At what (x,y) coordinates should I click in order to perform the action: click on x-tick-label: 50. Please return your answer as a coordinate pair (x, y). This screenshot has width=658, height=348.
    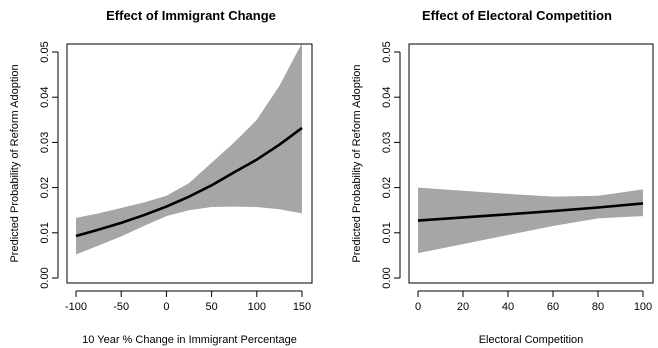
    Looking at the image, I should click on (211, 307).